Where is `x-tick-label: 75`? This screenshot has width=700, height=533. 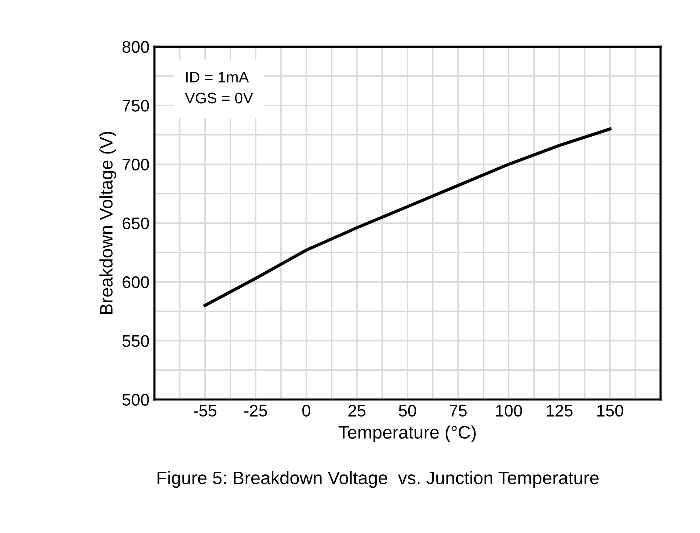 x-tick-label: 75 is located at coordinates (458, 411).